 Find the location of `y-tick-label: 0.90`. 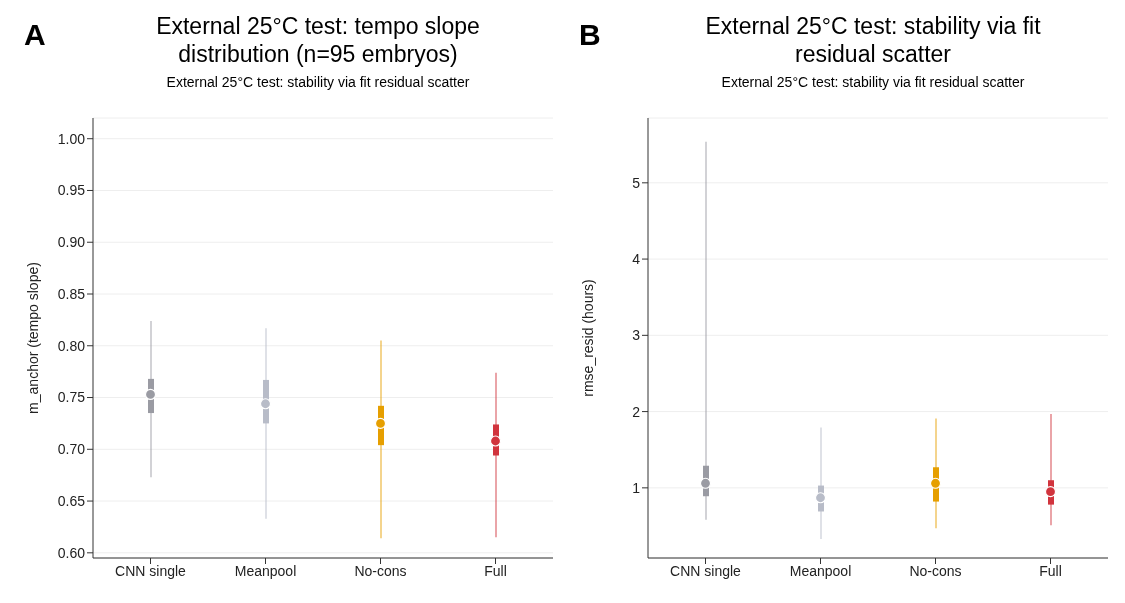

y-tick-label: 0.90 is located at coordinates (71, 242).